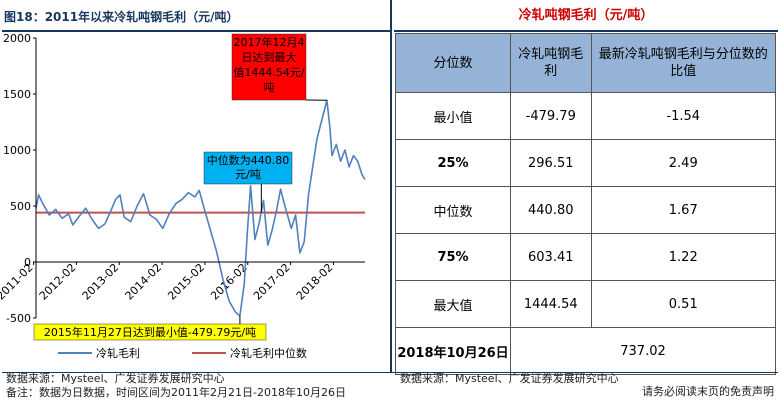  Describe the element at coordinates (453, 210) in the screenshot. I see `row-label: 中位数` at that location.